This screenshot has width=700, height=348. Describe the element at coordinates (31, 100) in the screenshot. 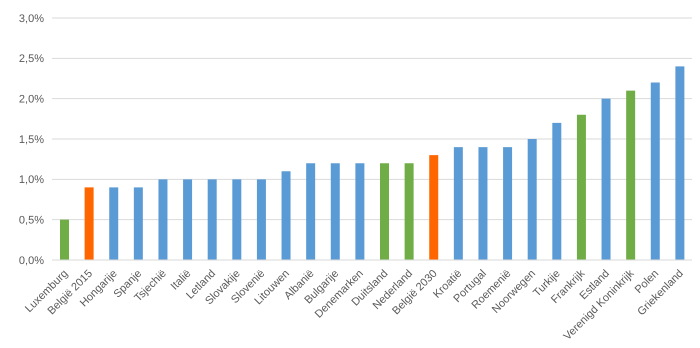

I see `y-tick-label: 2,0%` at that location.